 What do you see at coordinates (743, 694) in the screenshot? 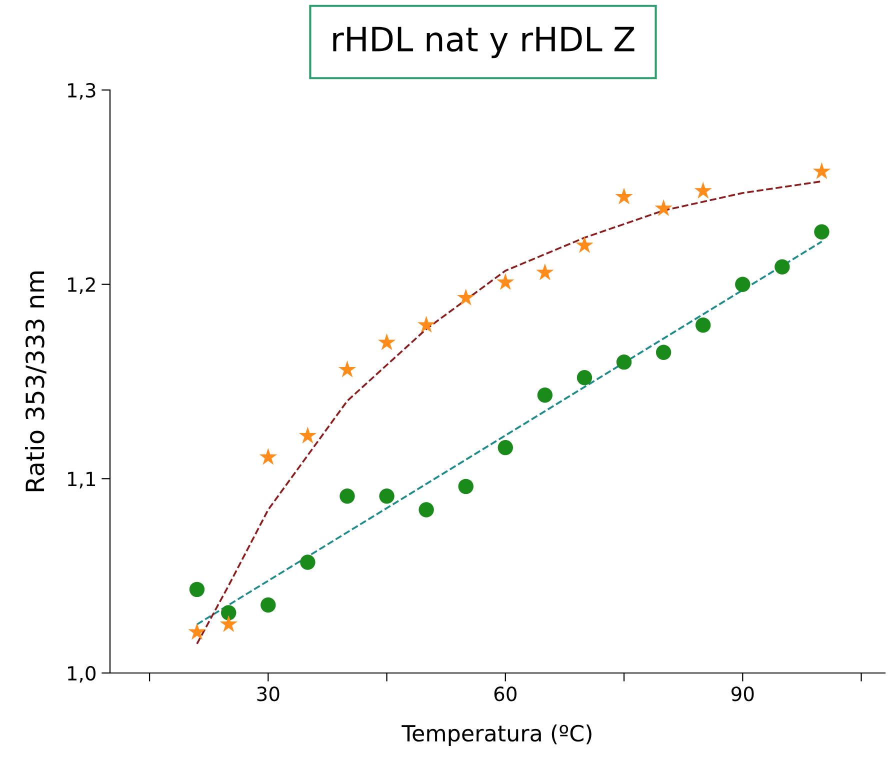
I see `x-tick-label: 90` at bounding box center [743, 694].